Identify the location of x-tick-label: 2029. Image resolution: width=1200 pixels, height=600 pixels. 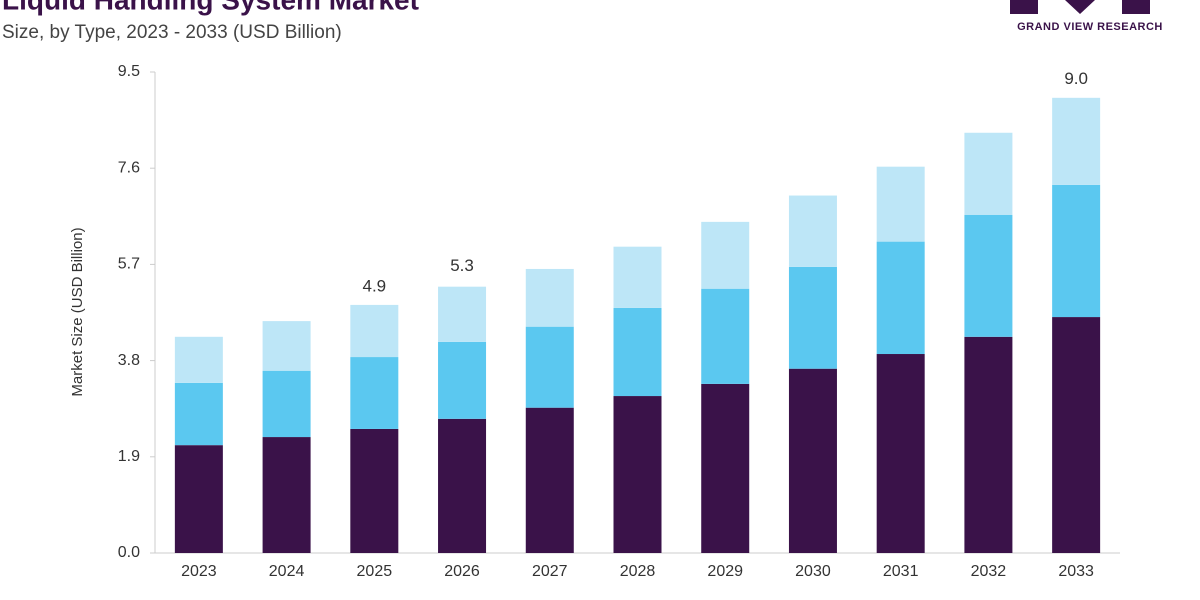
(725, 571).